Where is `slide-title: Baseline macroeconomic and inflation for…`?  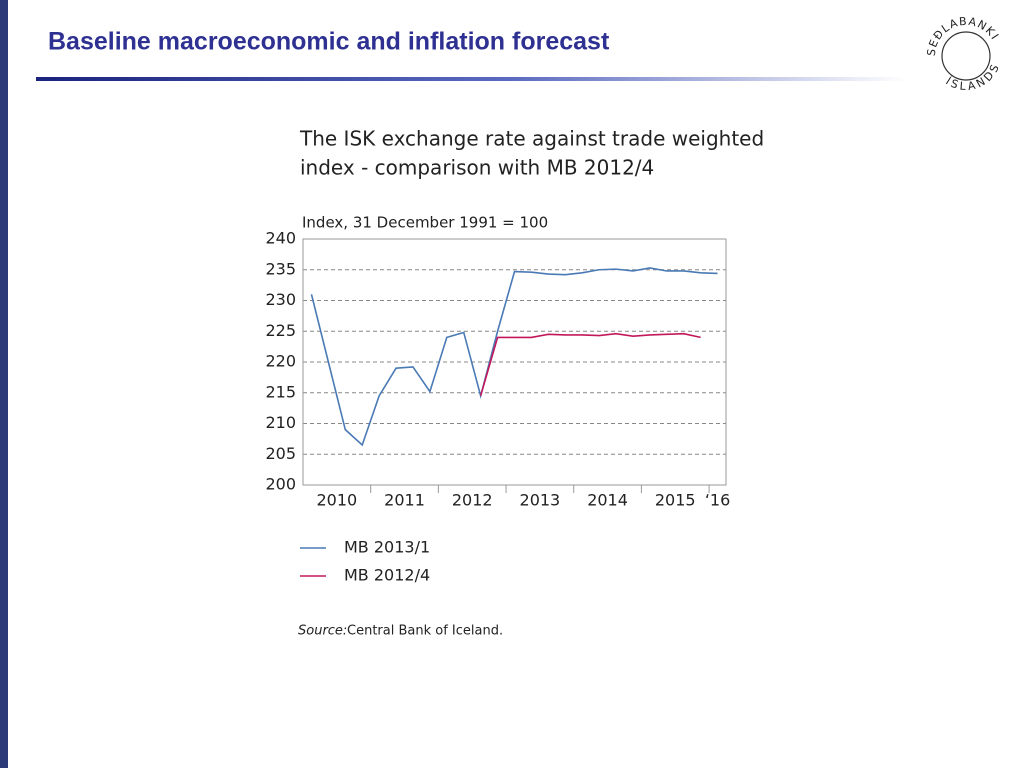 slide-title: Baseline macroeconomic and inflation for… is located at coordinates (329, 42).